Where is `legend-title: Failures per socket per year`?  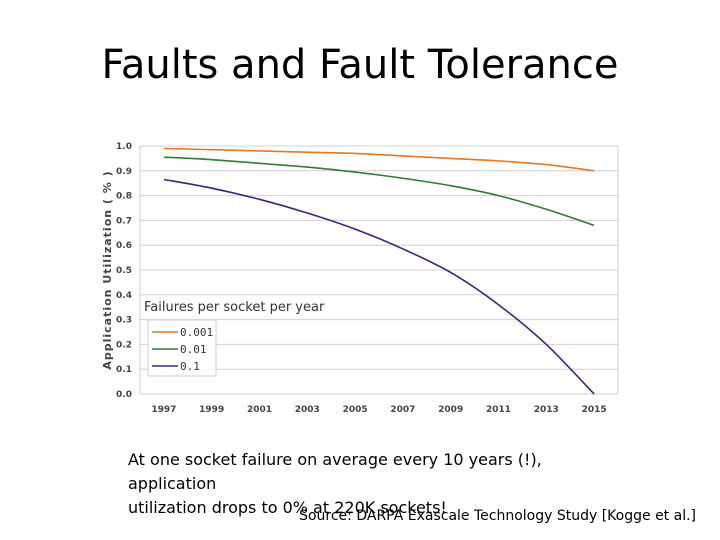 legend-title: Failures per socket per year is located at coordinates (234, 307).